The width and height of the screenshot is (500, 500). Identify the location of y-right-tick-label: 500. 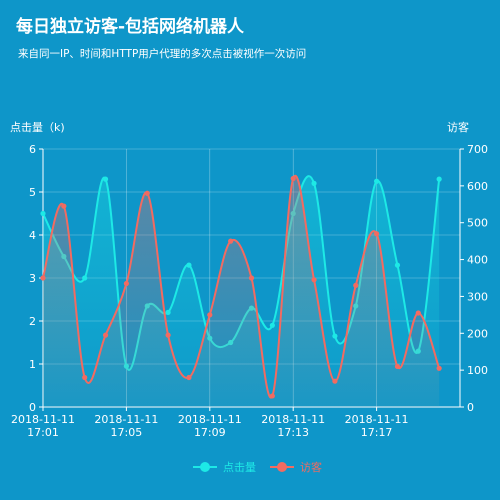
(477, 223).